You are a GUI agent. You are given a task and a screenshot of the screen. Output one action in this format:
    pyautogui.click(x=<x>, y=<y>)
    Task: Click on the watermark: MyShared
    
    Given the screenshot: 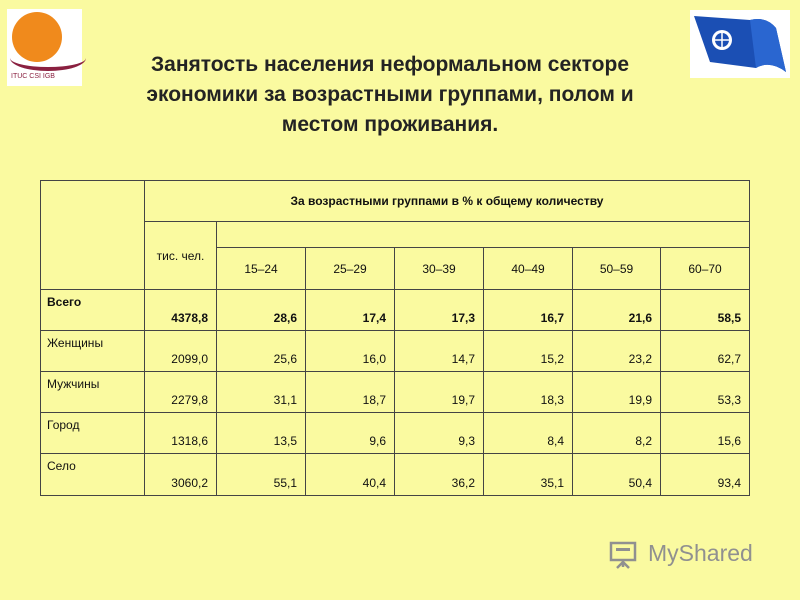 What is the action you would take?
    pyautogui.click(x=691, y=554)
    